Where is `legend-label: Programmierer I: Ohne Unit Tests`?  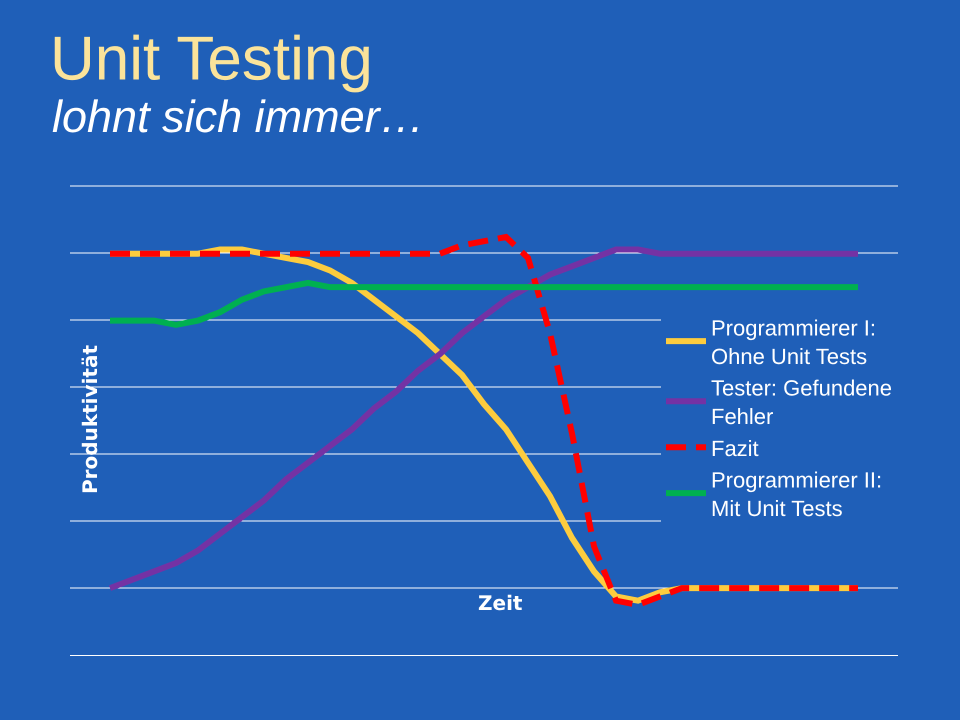
legend-label: Programmierer I: Ohne Unit Tests is located at coordinates (793, 342).